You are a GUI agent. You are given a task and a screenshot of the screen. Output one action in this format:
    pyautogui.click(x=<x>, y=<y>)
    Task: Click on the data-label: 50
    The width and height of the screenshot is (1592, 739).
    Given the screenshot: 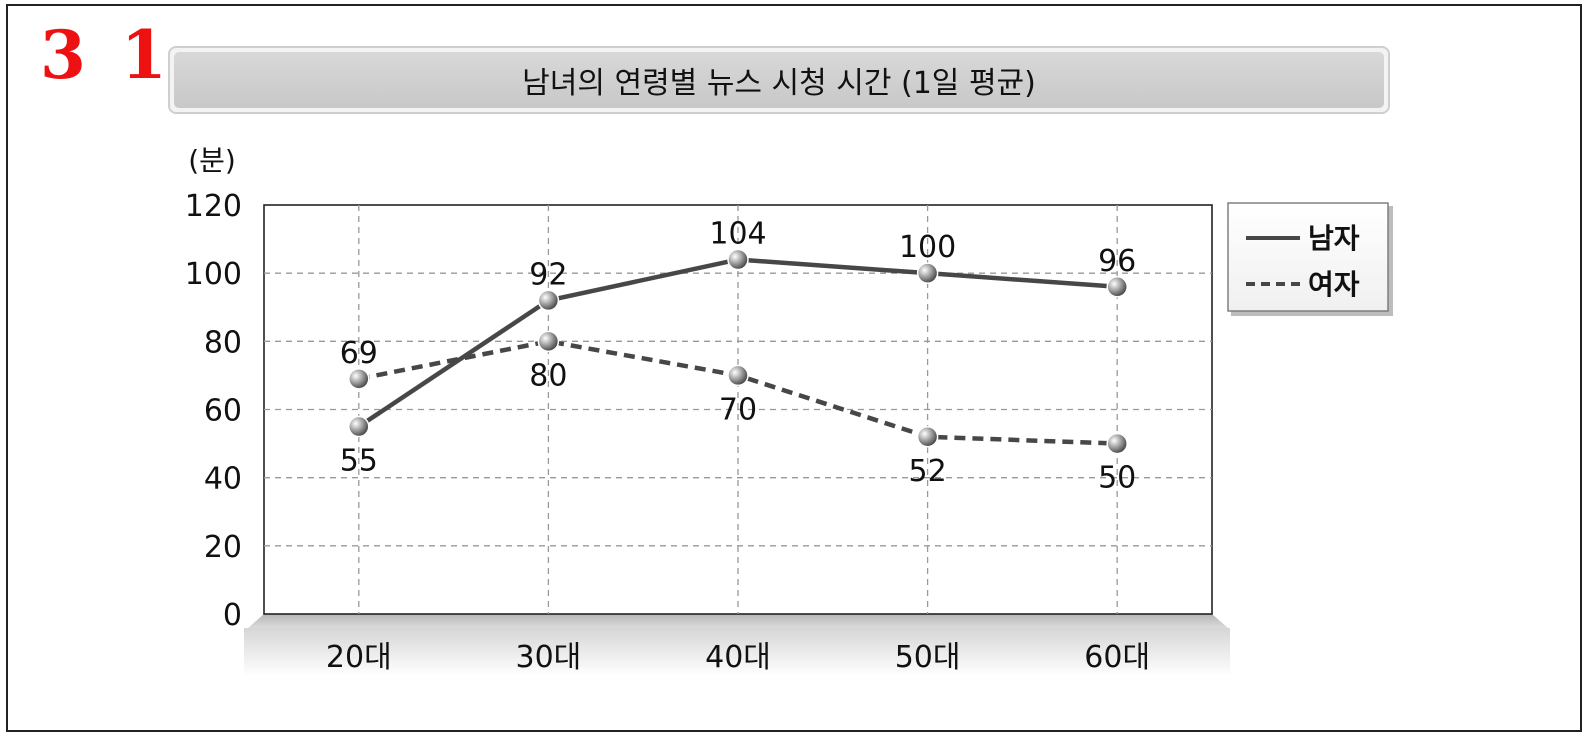 What is the action you would take?
    pyautogui.click(x=1117, y=478)
    